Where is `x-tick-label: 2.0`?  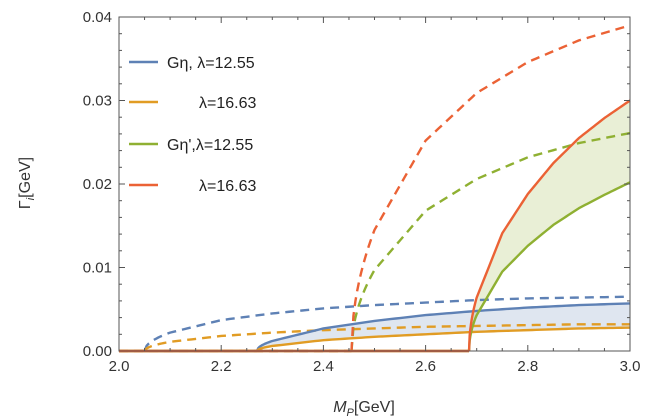
x-tick-label: 2.0 is located at coordinates (119, 366).